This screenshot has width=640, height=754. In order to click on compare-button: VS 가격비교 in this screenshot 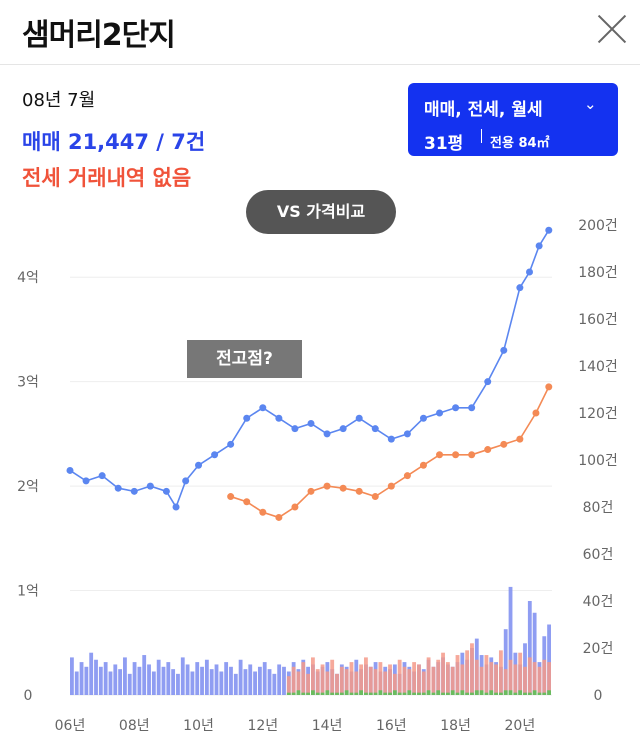, I will do `click(321, 212)`.